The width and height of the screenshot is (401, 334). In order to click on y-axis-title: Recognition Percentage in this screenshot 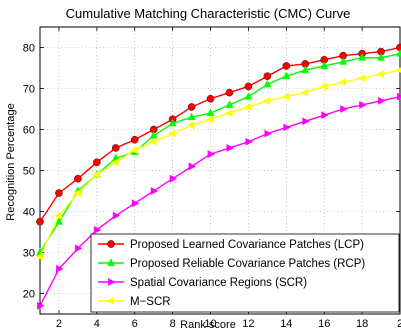, I will do `click(11, 161)`.